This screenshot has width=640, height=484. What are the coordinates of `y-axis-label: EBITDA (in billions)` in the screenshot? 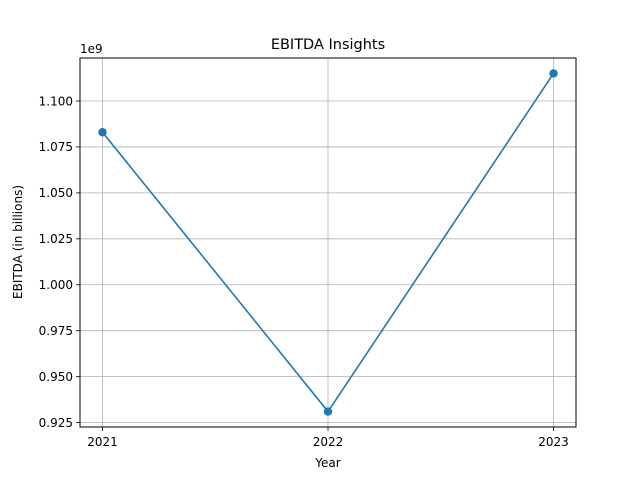 It's located at (18, 242).